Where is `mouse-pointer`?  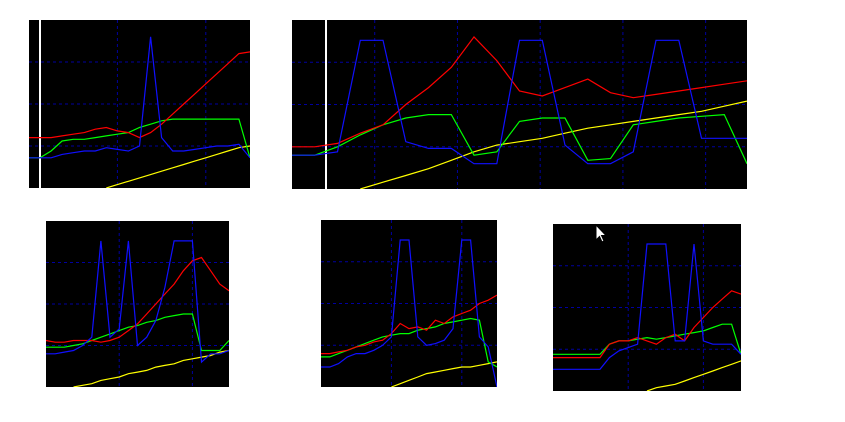
mouse-pointer is located at coordinates (601, 233).